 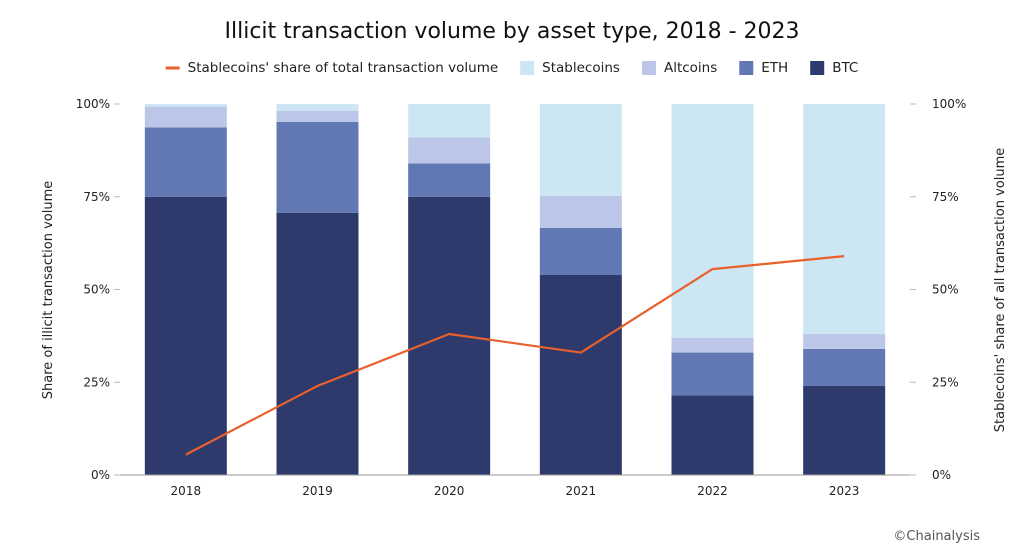 What do you see at coordinates (581, 491) in the screenshot?
I see `x-tick-label: 2021` at bounding box center [581, 491].